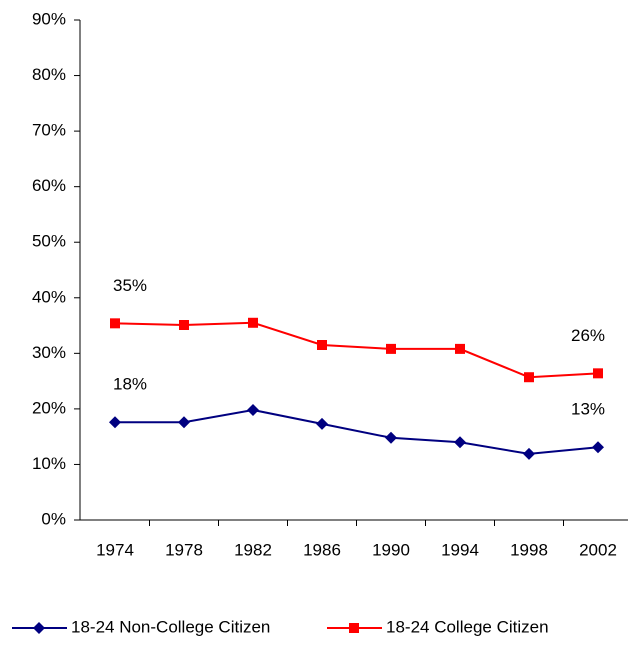  I want to click on data-label: 26%, so click(588, 335).